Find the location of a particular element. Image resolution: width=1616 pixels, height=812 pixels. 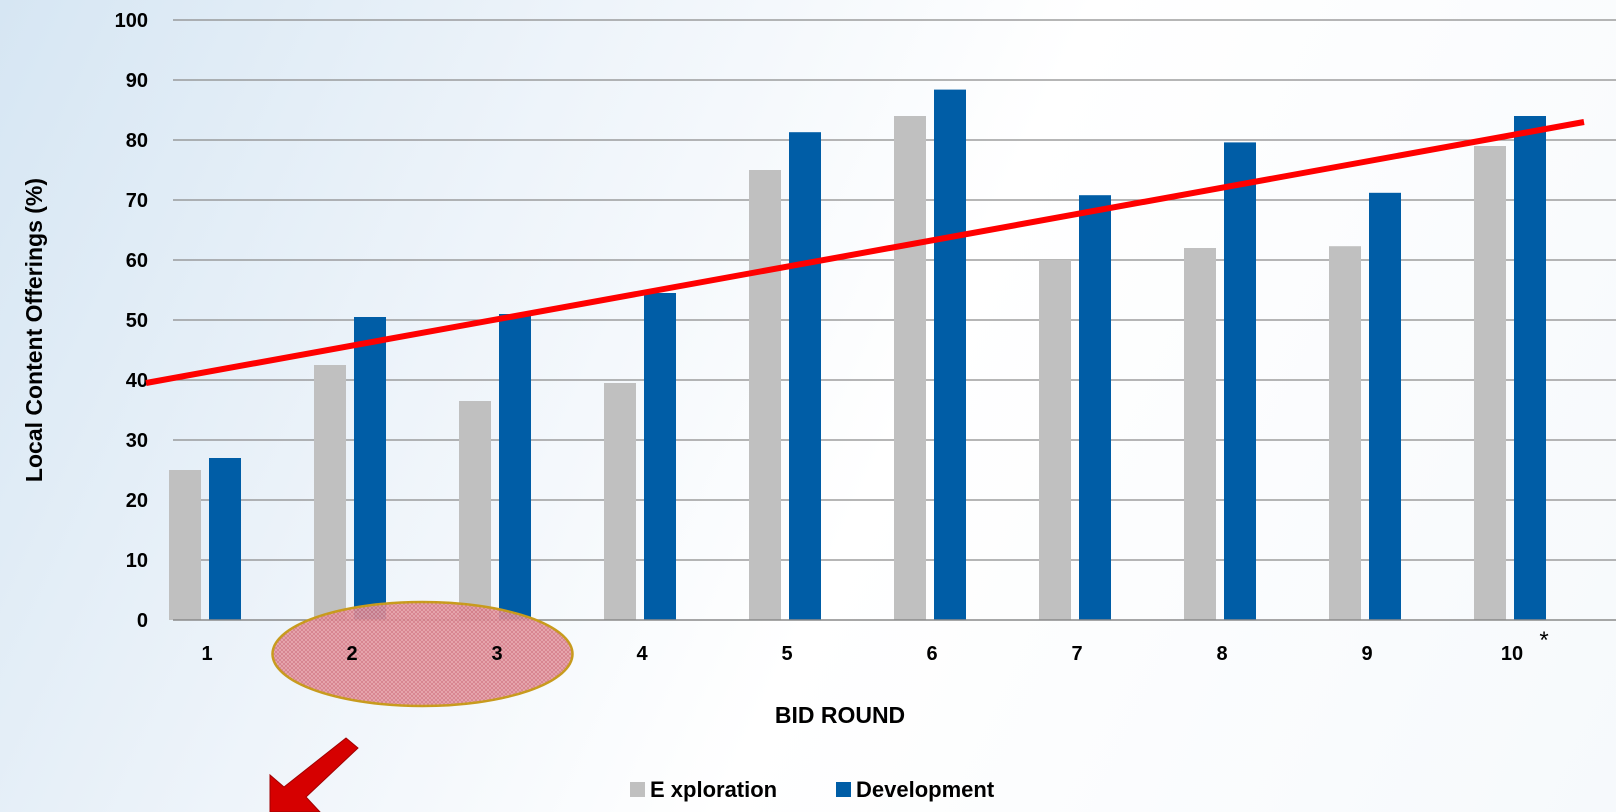

y-tick-label: 0 is located at coordinates (142, 621).